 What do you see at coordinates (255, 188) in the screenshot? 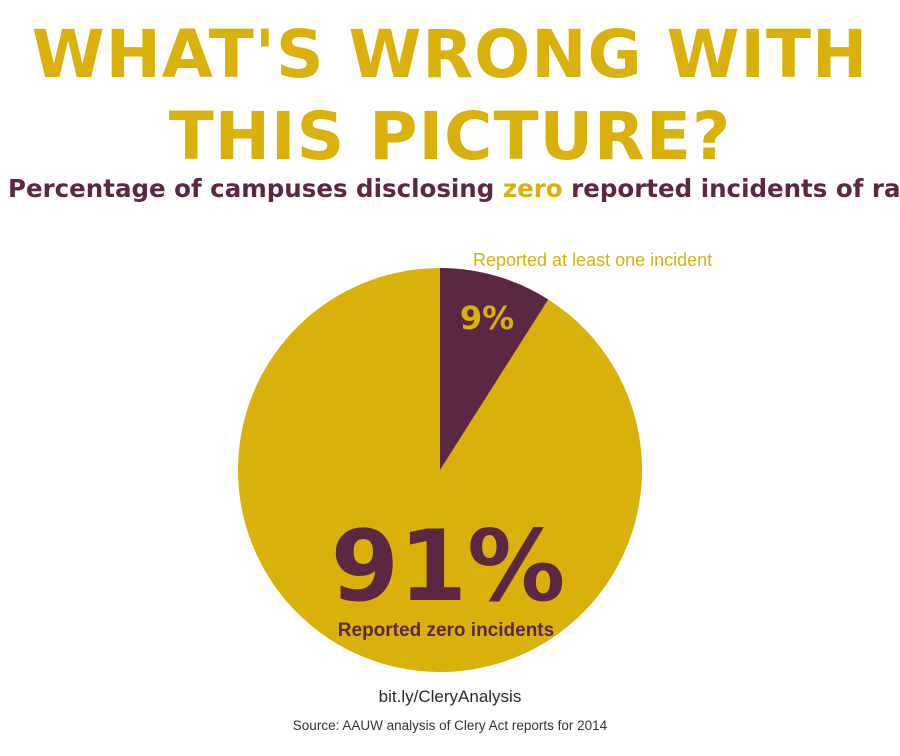
I see `subtitle-text-before: Percentage of campuses disclosing` at bounding box center [255, 188].